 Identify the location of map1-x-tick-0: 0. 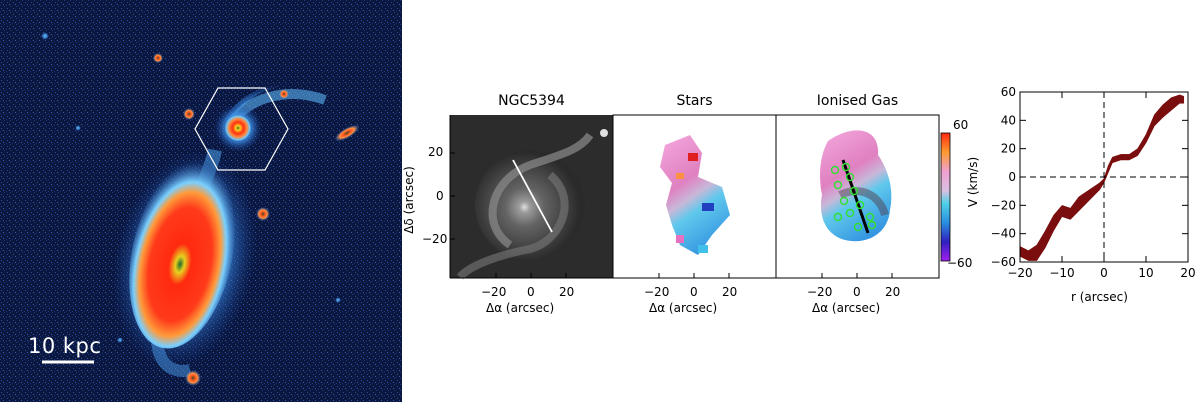
(531, 292).